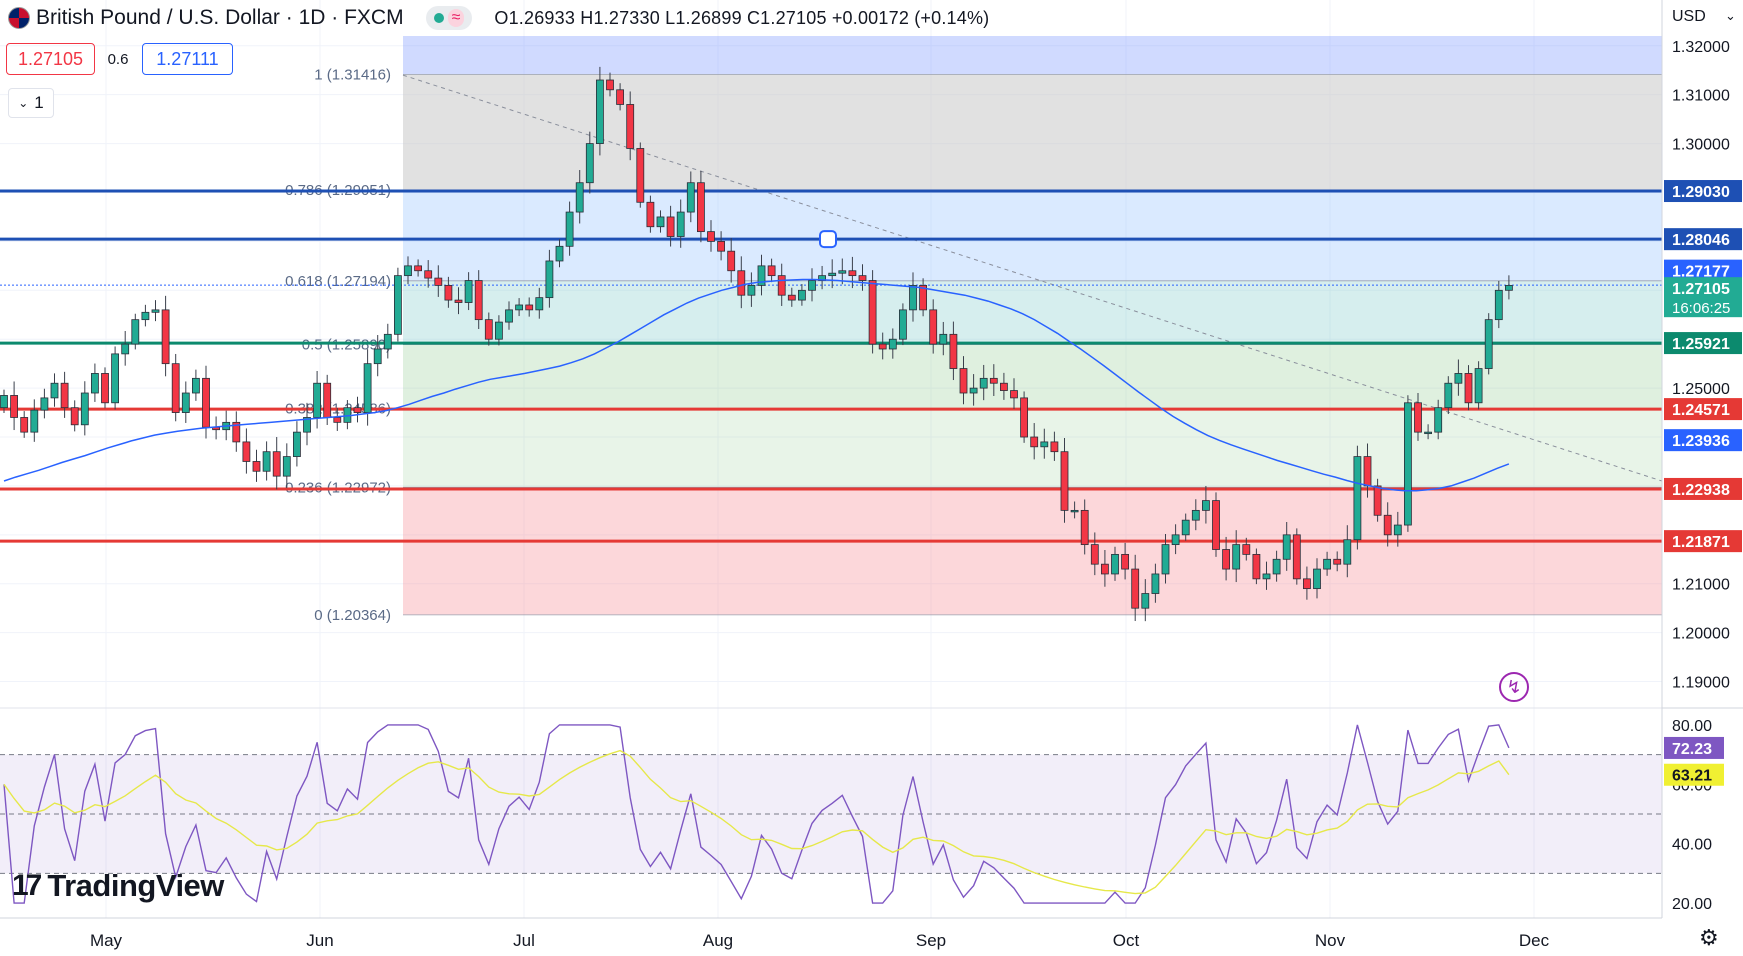 The height and width of the screenshot is (956, 1743). What do you see at coordinates (1703, 270) in the screenshot?
I see `axis-badge` at bounding box center [1703, 270].